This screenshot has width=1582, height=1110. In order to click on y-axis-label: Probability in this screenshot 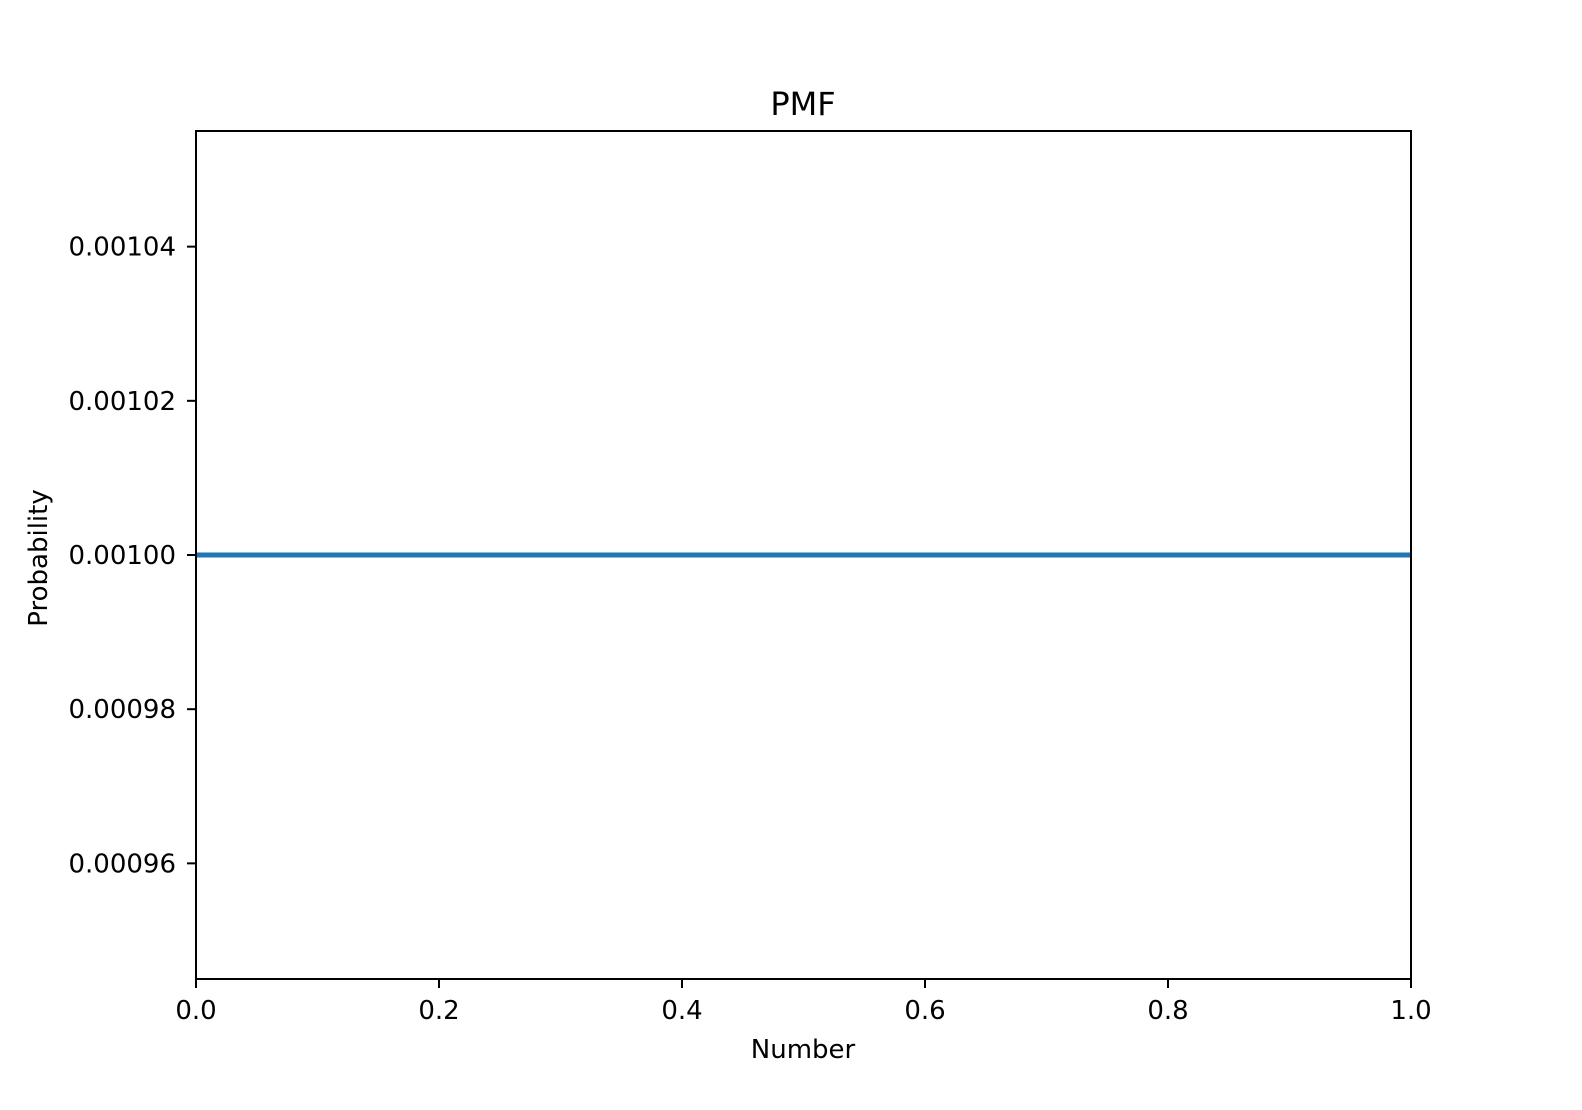, I will do `click(39, 557)`.